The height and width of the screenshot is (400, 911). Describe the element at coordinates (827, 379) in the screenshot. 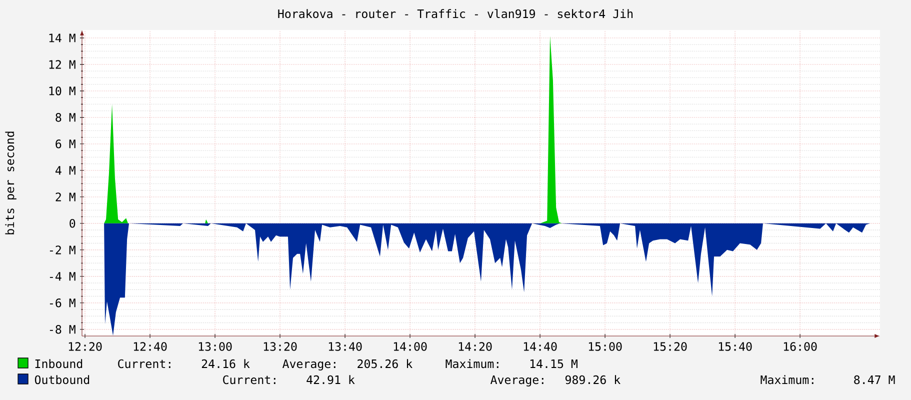

I see `text: Maximum: 8.47 M` at that location.